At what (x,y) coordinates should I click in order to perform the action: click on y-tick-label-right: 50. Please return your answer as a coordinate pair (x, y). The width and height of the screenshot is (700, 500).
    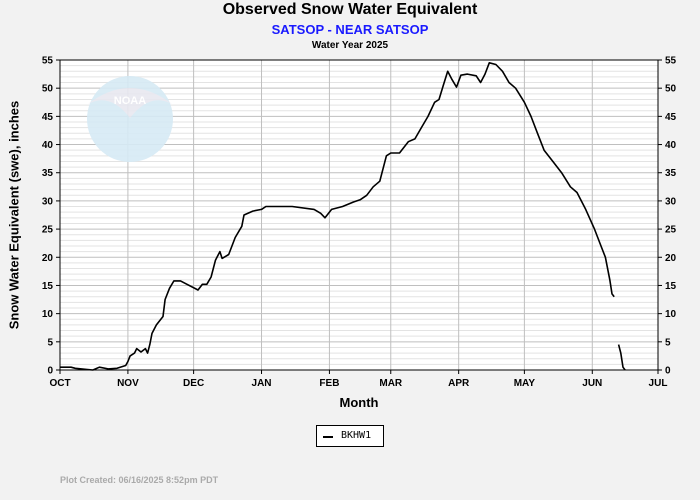
    Looking at the image, I should click on (671, 89).